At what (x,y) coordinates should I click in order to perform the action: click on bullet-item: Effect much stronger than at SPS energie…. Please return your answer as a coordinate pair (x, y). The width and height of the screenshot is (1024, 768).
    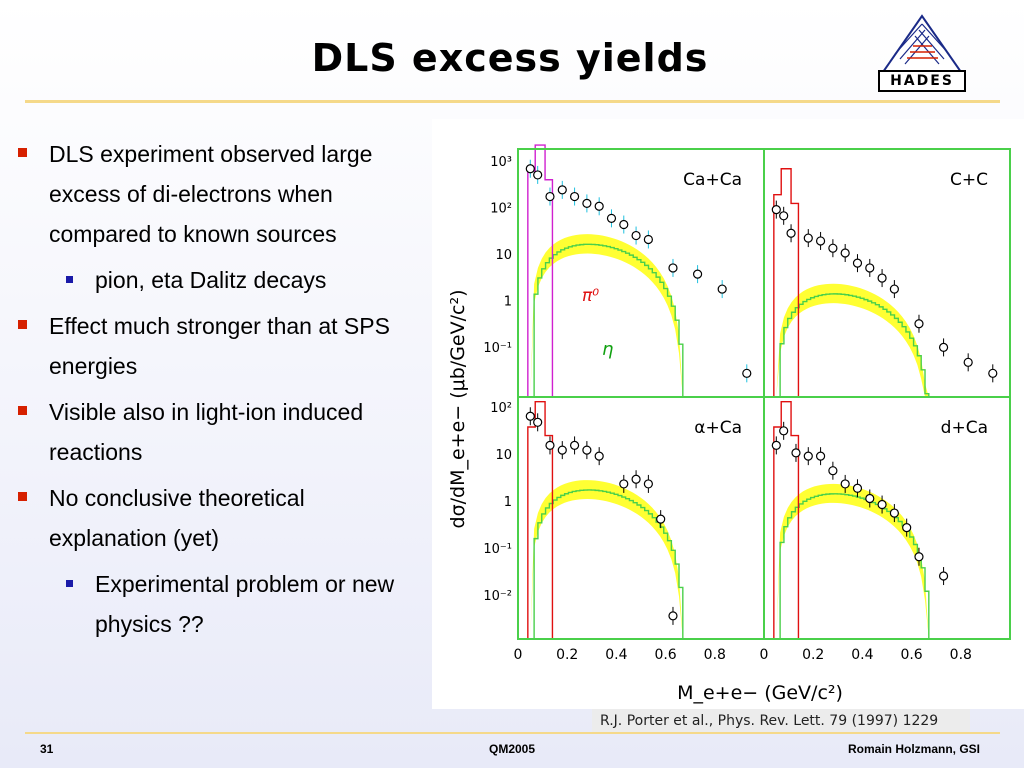
    Looking at the image, I should click on (218, 346).